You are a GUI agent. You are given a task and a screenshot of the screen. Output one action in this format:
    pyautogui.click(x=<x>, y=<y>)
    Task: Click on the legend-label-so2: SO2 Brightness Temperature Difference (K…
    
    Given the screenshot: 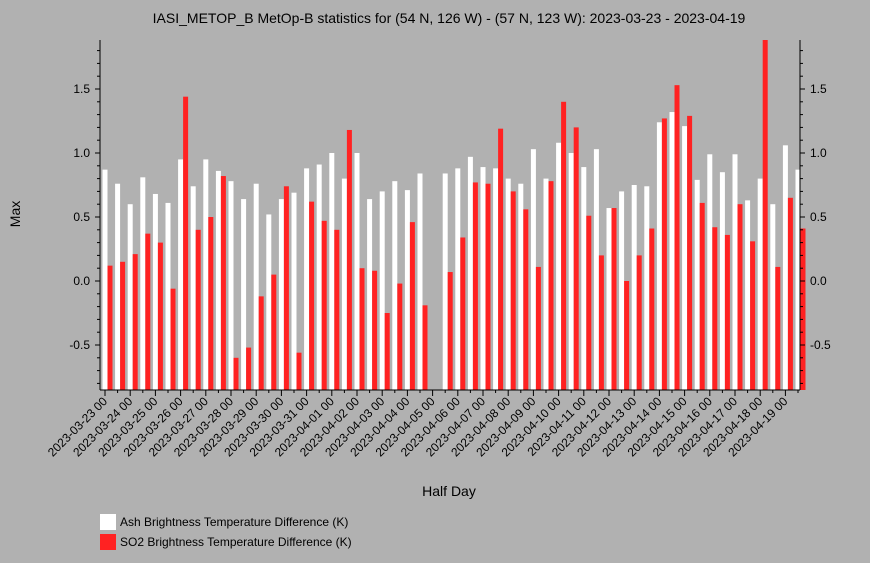 What is the action you would take?
    pyautogui.click(x=236, y=542)
    